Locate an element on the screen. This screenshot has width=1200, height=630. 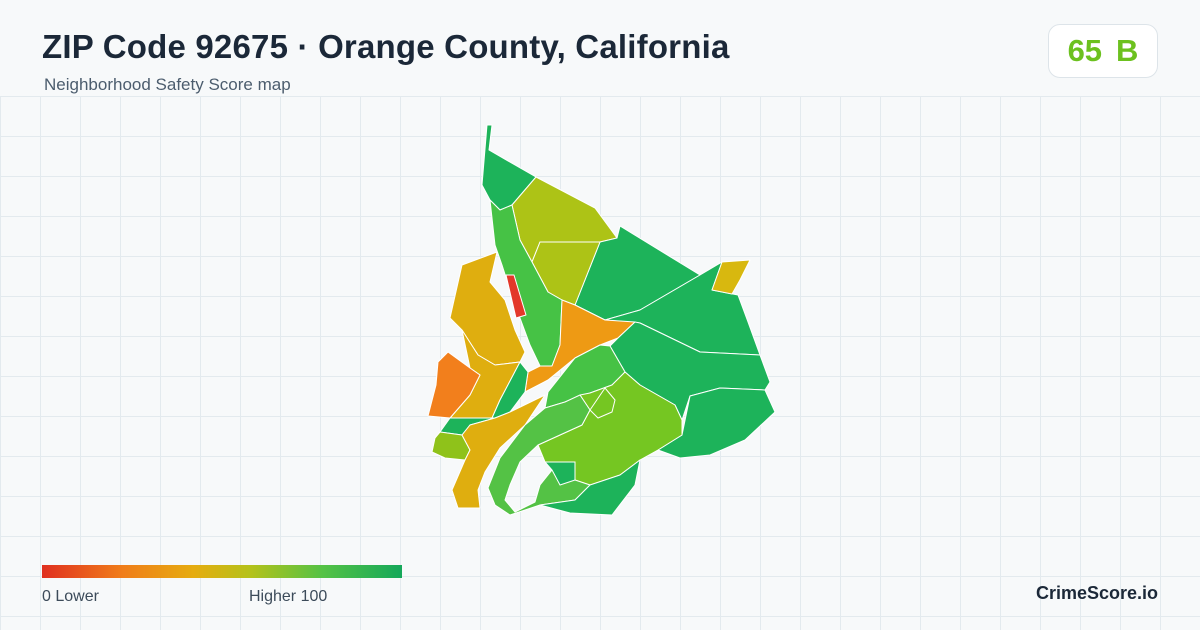
legend-min-label: 0 Lower is located at coordinates (70, 596).